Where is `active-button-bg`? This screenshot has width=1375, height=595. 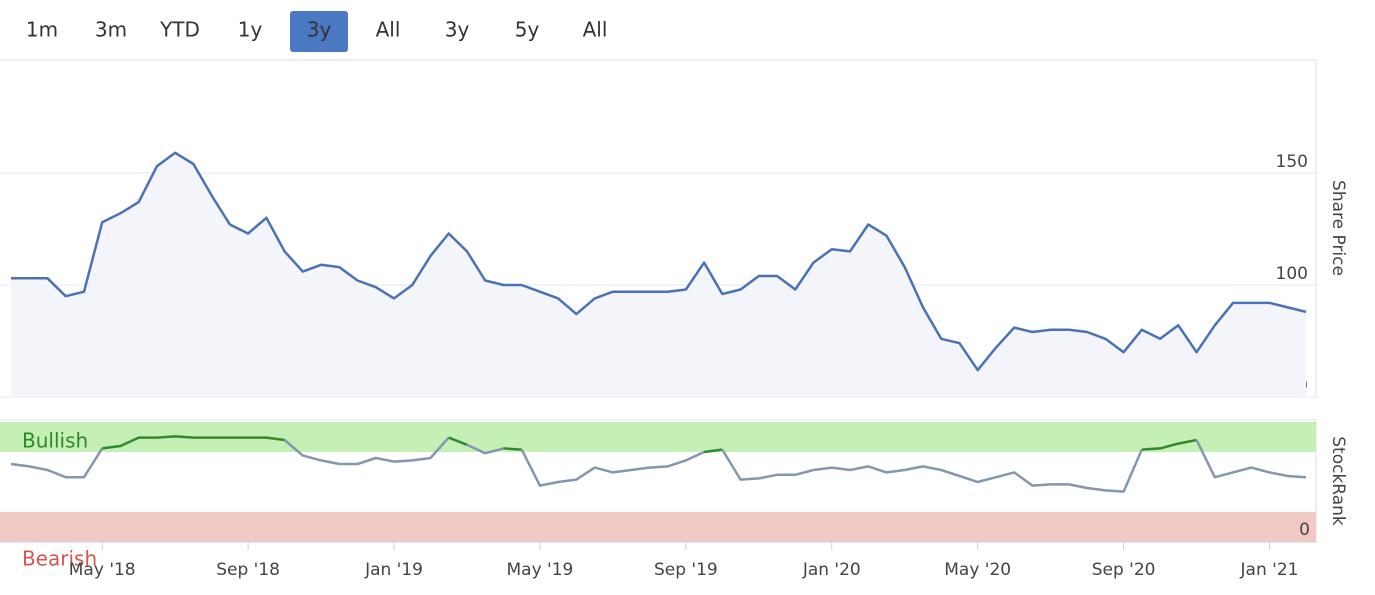
active-button-bg is located at coordinates (319, 31).